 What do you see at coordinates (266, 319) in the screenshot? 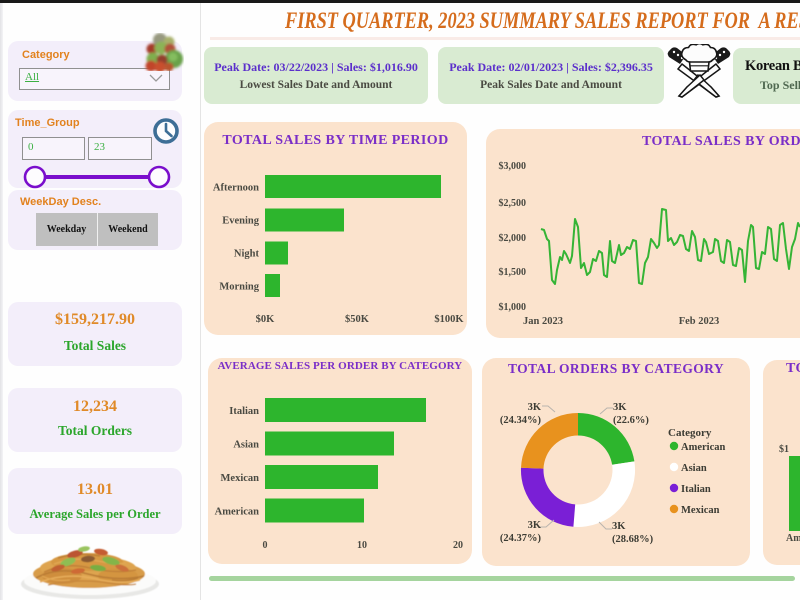
I see `svg-text: $0K` at bounding box center [266, 319].